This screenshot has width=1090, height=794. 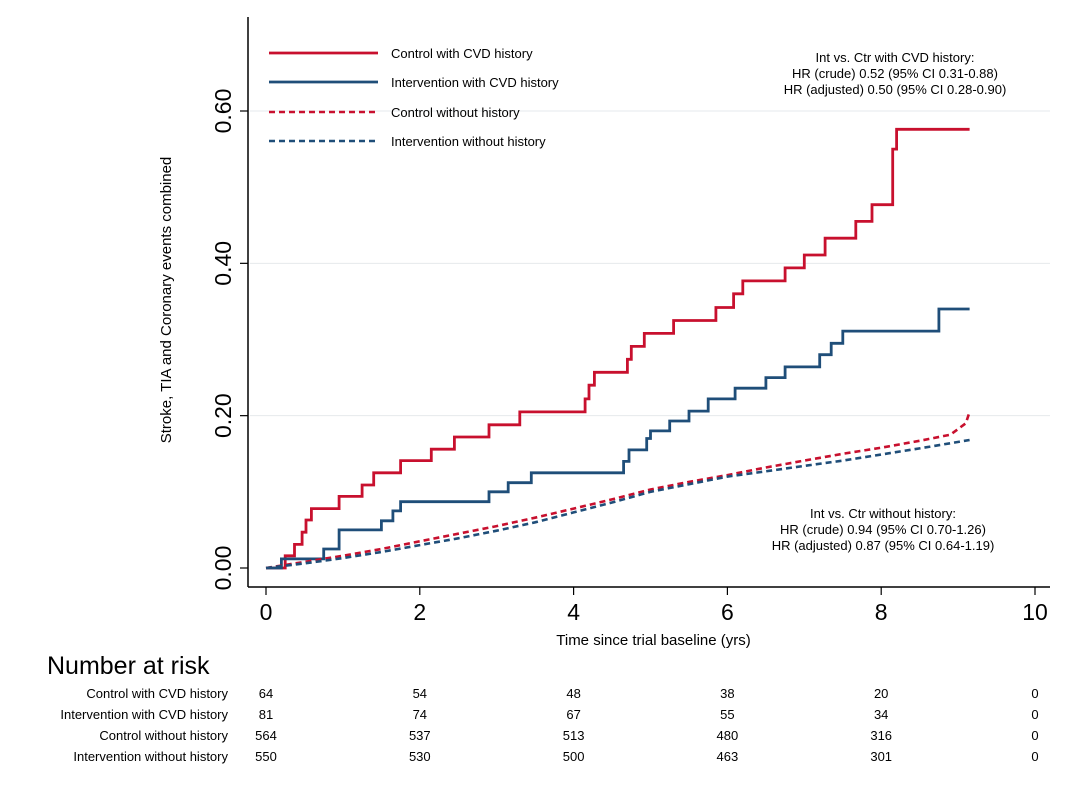 I want to click on risk-cell: 54, so click(x=420, y=693).